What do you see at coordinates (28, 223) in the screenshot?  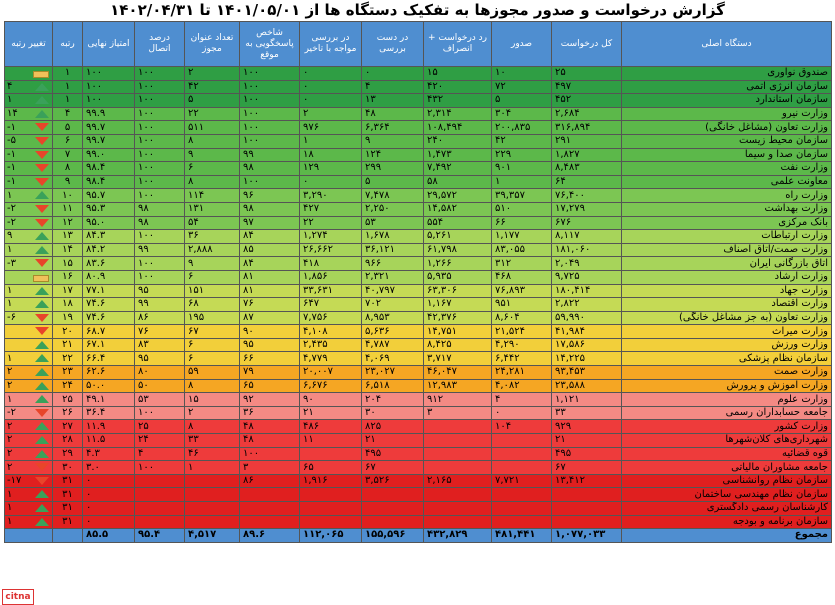 I see `cell-change: -۲` at bounding box center [28, 223].